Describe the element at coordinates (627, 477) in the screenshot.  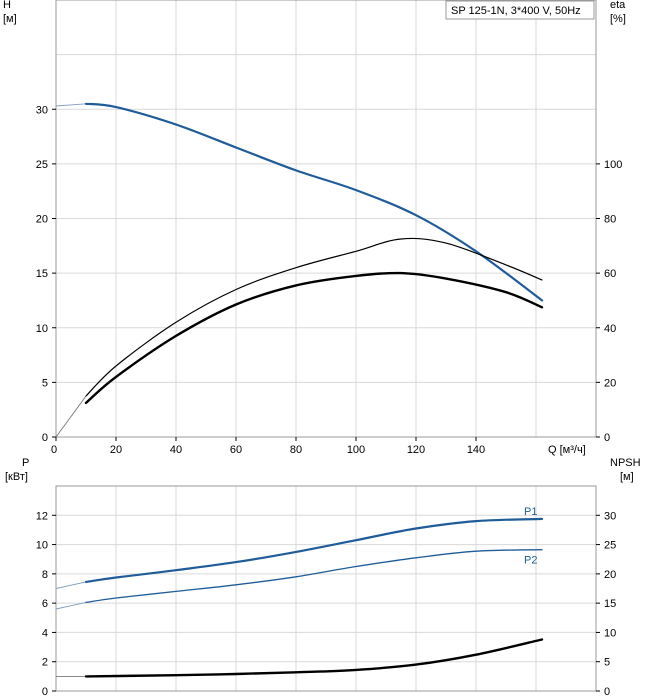
I see `lower-right-axis-unit: [м]` at that location.